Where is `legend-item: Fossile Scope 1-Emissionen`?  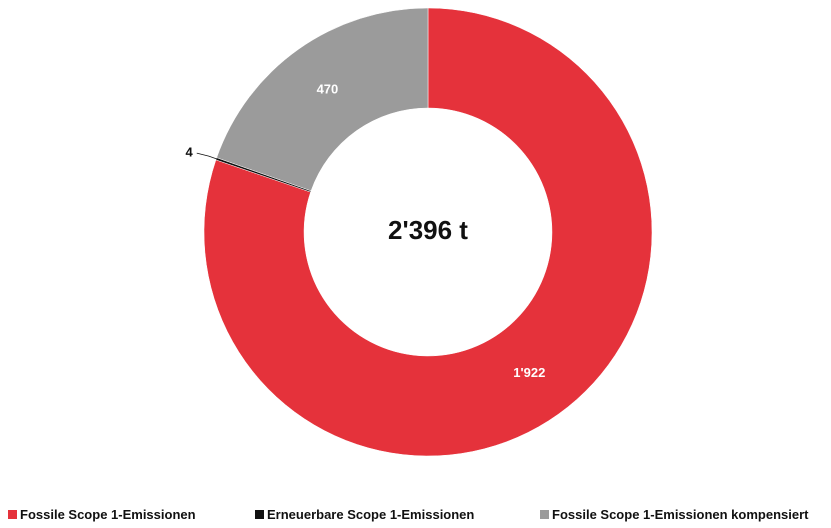 legend-item: Fossile Scope 1-Emissionen is located at coordinates (102, 514).